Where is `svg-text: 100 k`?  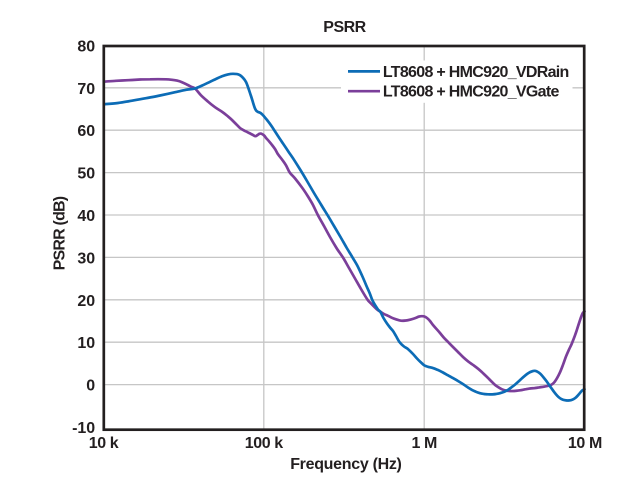
svg-text: 100 k is located at coordinates (264, 443).